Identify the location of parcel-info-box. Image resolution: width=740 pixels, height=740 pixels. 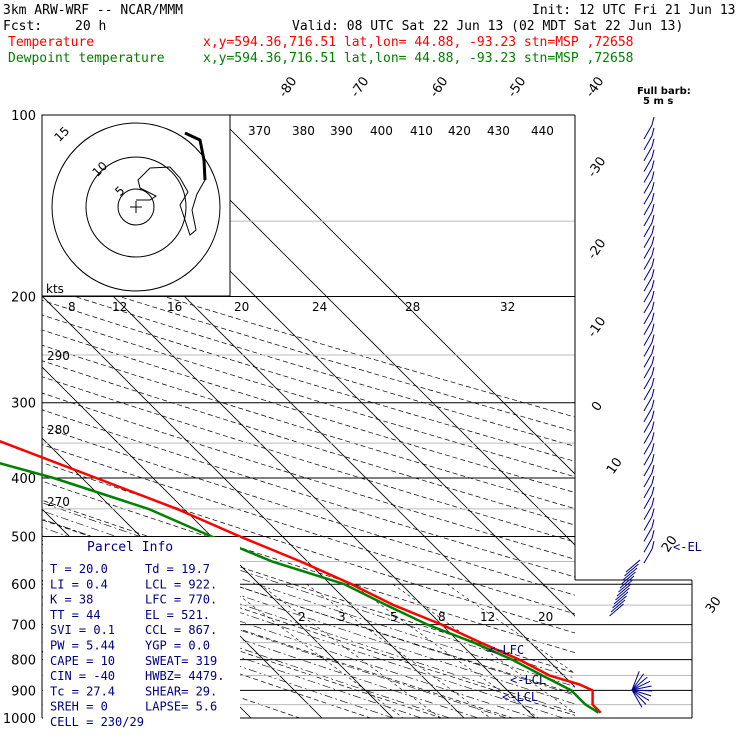
(141, 632).